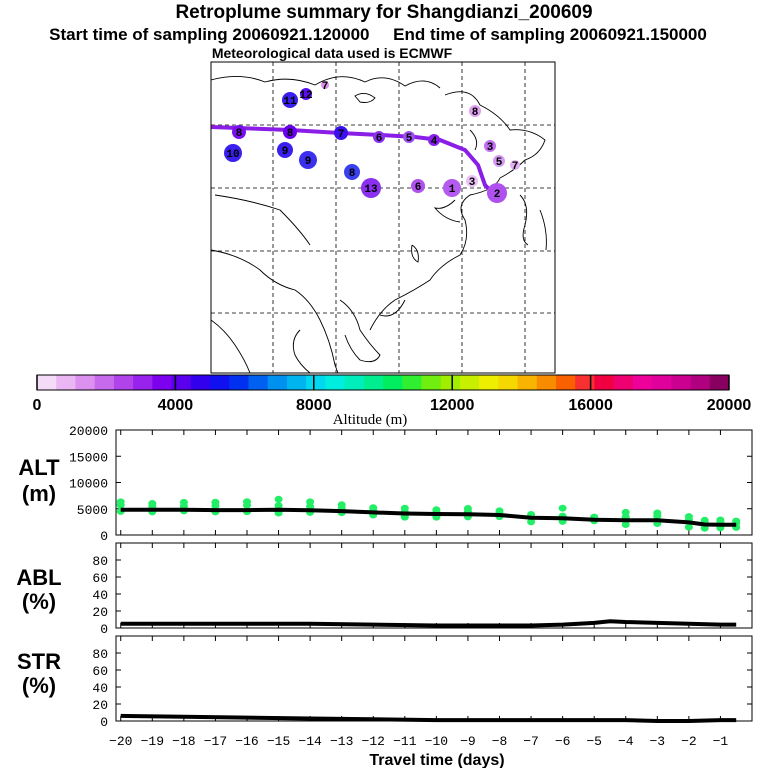 The image size is (768, 768). What do you see at coordinates (120, 741) in the screenshot?
I see `x-tick-label: −20` at bounding box center [120, 741].